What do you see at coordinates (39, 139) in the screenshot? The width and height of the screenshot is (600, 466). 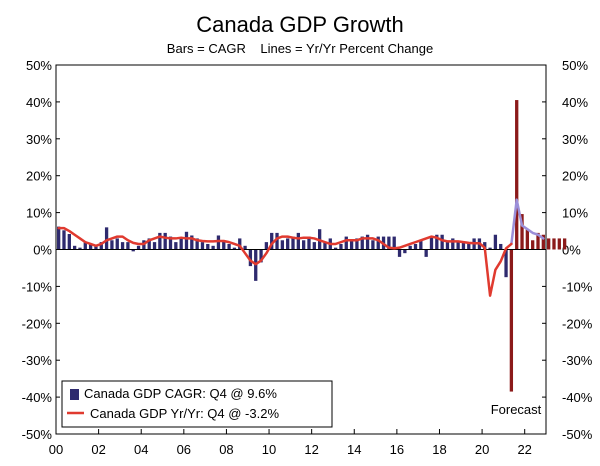 I see `y-tick-label-left: 30%` at bounding box center [39, 139].